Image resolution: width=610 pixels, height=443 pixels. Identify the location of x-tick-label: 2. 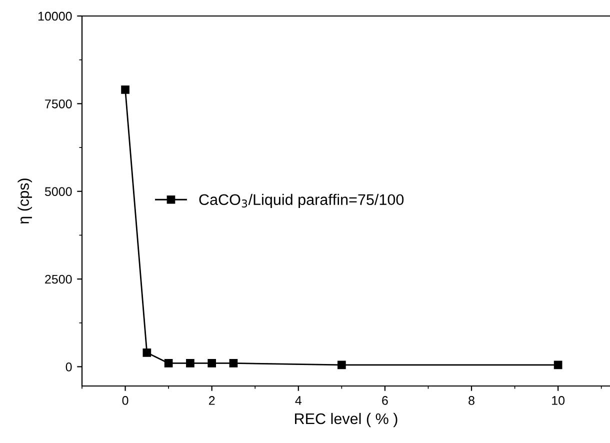
(211, 400).